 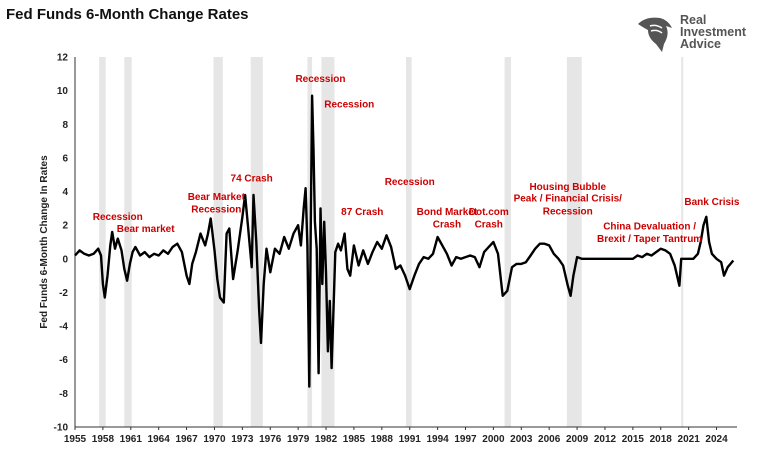 I want to click on annotation-label: Bank Crisis, so click(x=711, y=202).